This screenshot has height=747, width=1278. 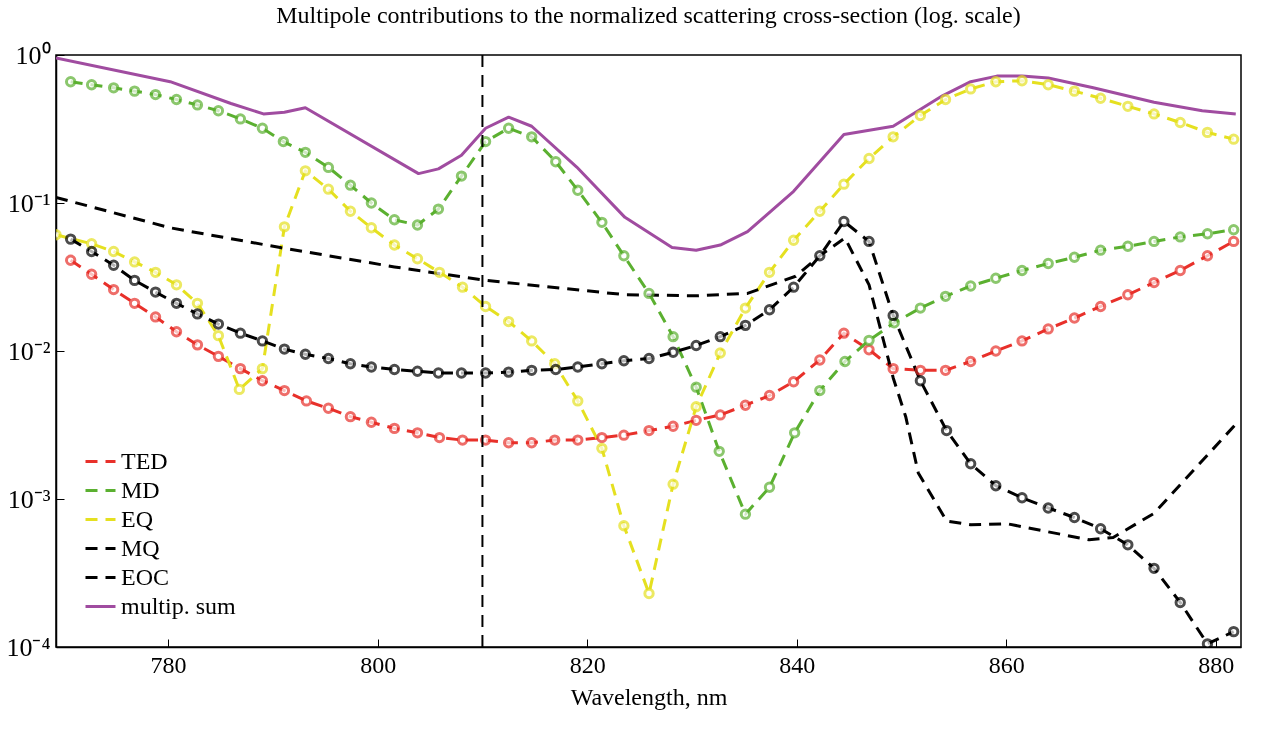 What do you see at coordinates (378, 664) in the screenshot?
I see `x-tick-label: 800` at bounding box center [378, 664].